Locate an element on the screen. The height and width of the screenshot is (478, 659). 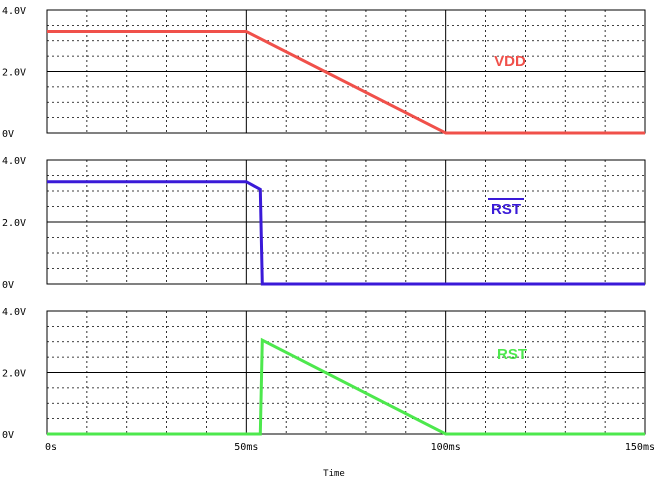
series-label: VDD is located at coordinates (510, 61).